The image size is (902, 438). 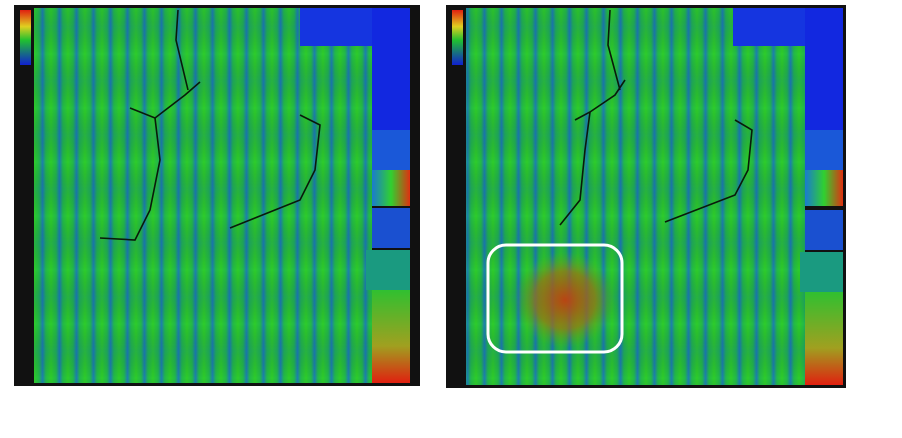 I want to click on highlight-box, so click(x=555, y=298).